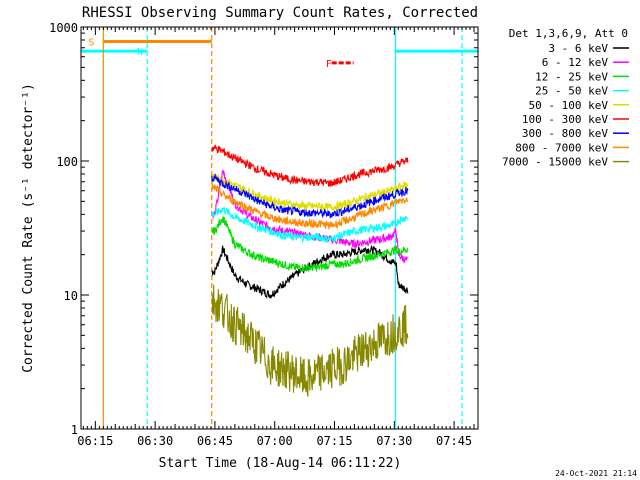 The image size is (640, 480). Describe the element at coordinates (28, 228) in the screenshot. I see `y-axis-label: Corrected Count Rate (s⁻¹ detector⁻¹)` at that location.